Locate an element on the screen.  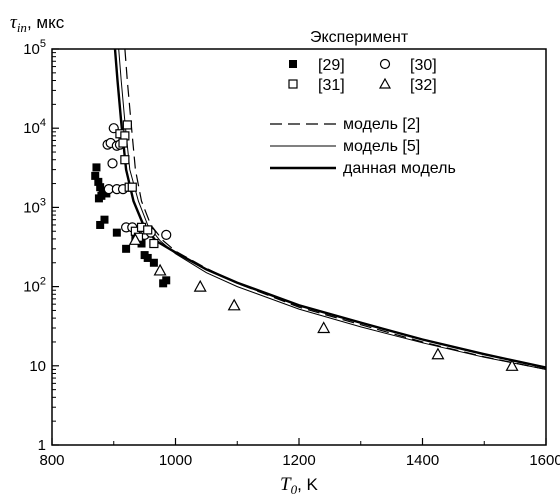
legend-marker-open-square is located at coordinates (293, 84).